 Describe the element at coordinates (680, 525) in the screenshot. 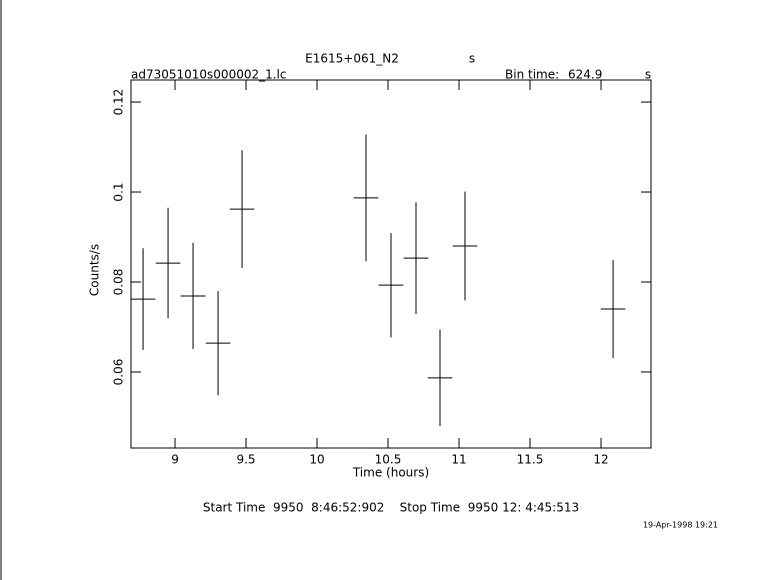

I see `date: 19-Apr-1998 19:21` at that location.